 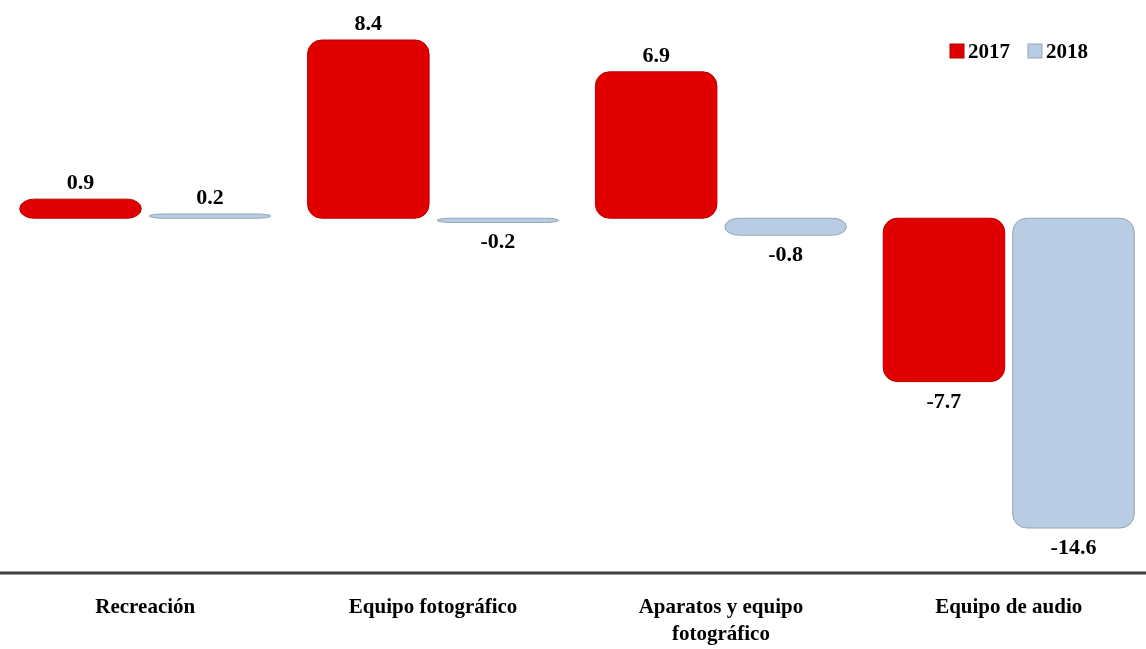 What do you see at coordinates (1073, 546) in the screenshot?
I see `data-label: -14.6` at bounding box center [1073, 546].